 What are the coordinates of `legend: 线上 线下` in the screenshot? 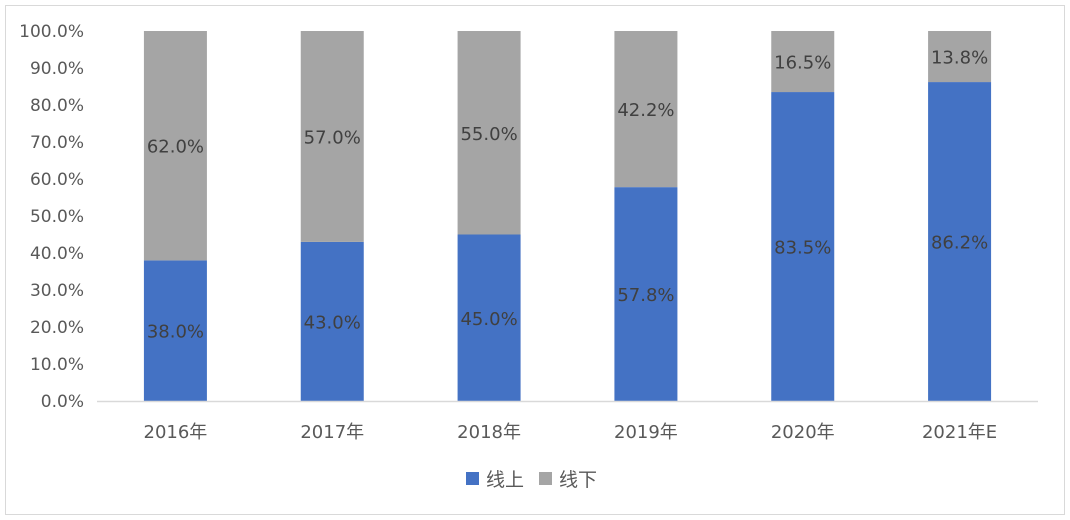 It's located at (531, 480).